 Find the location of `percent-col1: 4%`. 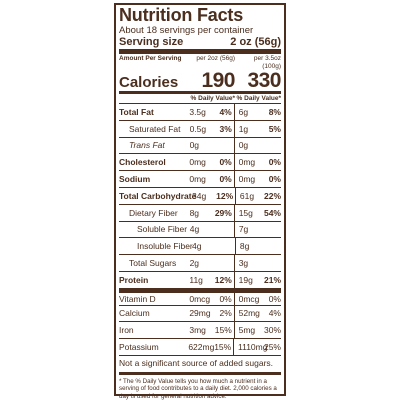

percent-col1: 4% is located at coordinates (225, 111).